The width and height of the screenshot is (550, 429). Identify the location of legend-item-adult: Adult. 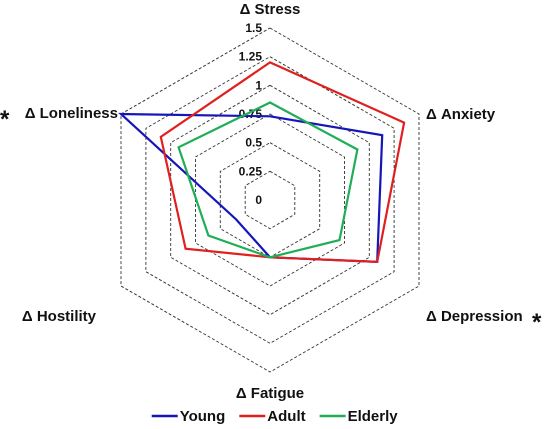
(272, 416).